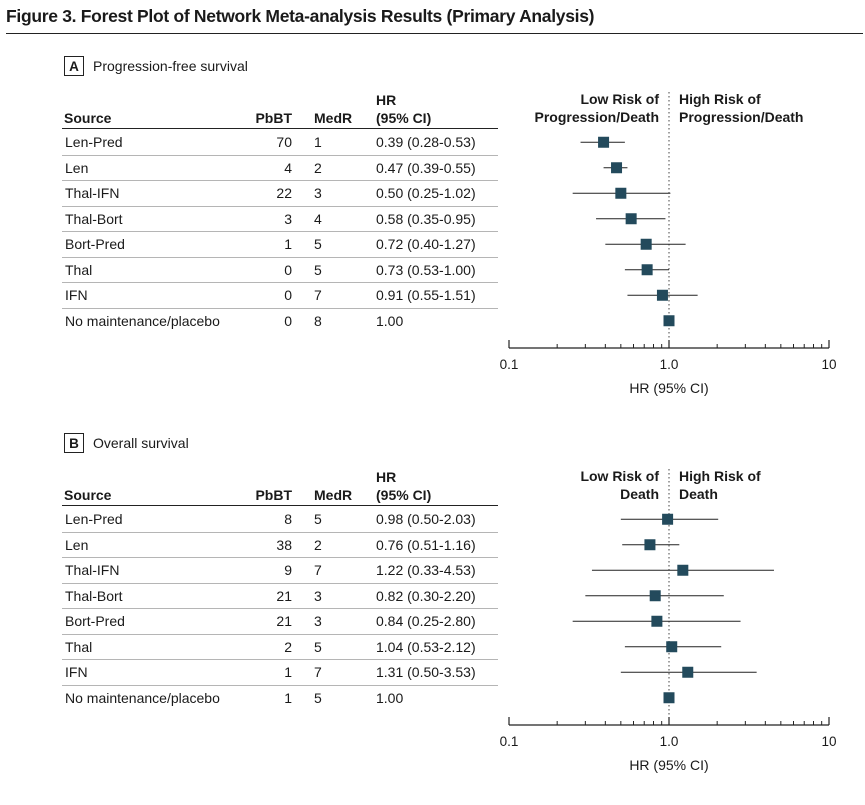 This screenshot has height=805, width=865. Describe the element at coordinates (318, 570) in the screenshot. I see `medr-cell: 7` at that location.